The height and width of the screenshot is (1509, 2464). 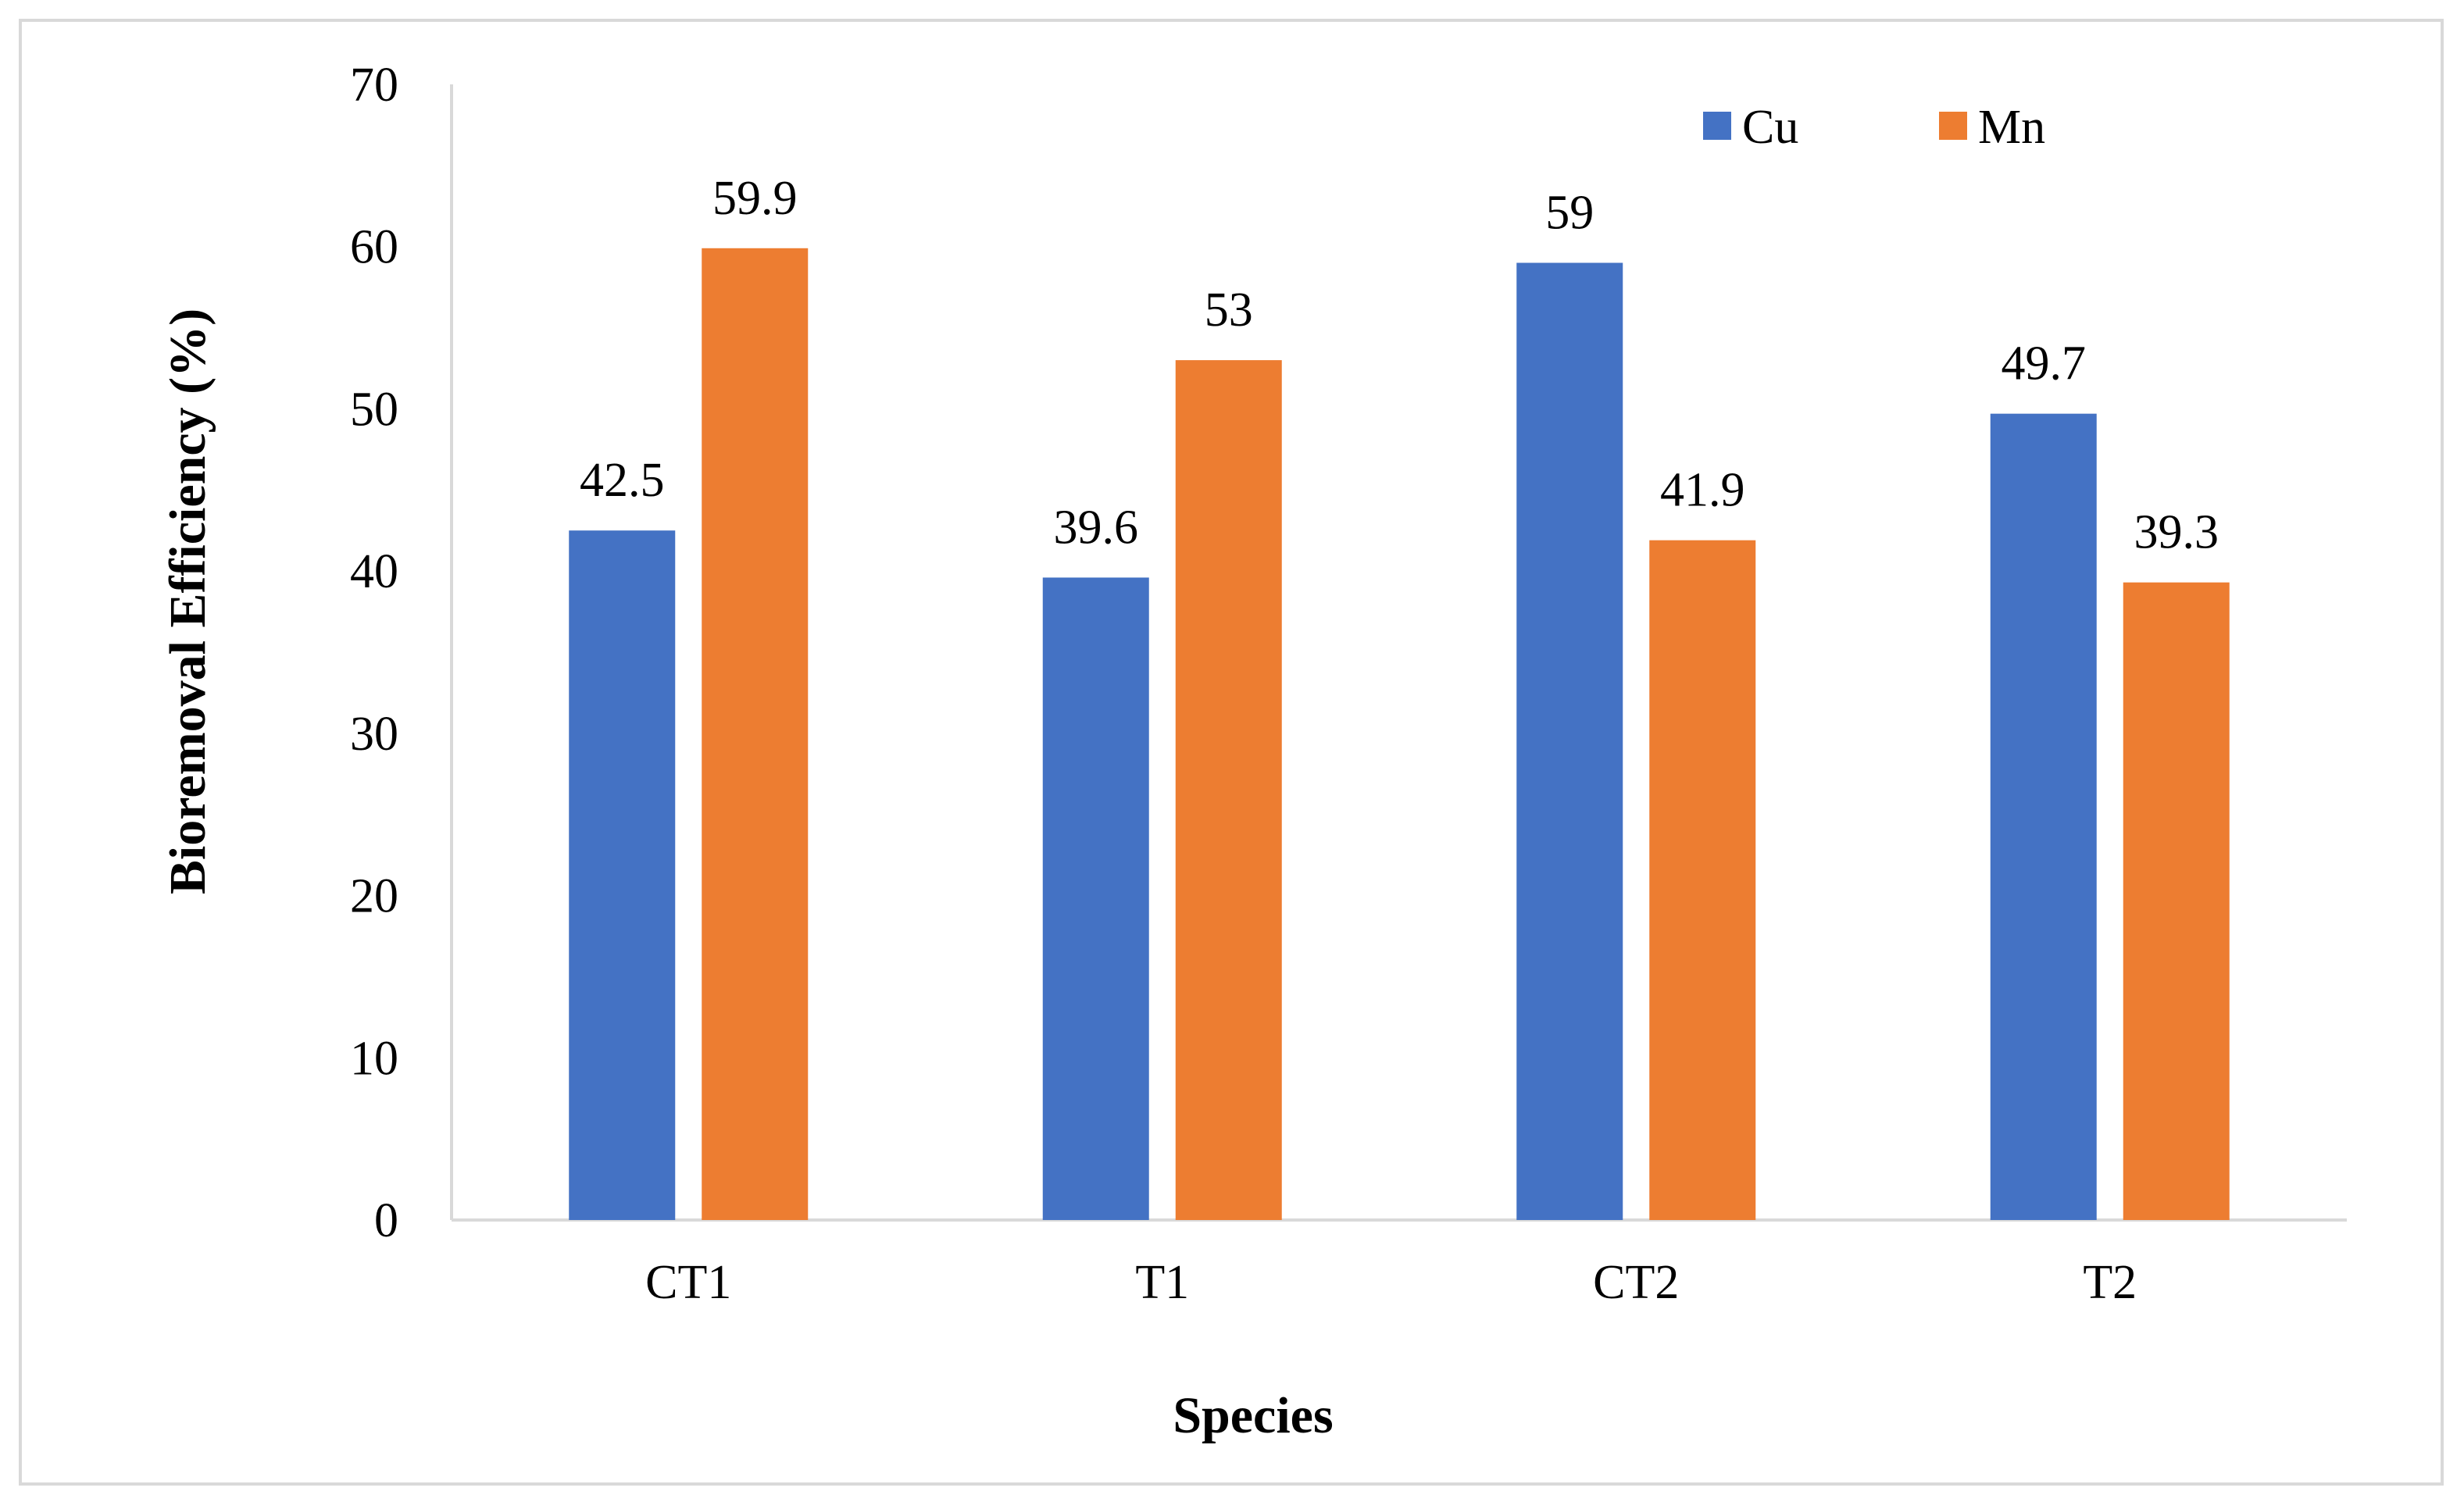 What do you see at coordinates (1569, 741) in the screenshot?
I see `bar-cu-ct2` at bounding box center [1569, 741].